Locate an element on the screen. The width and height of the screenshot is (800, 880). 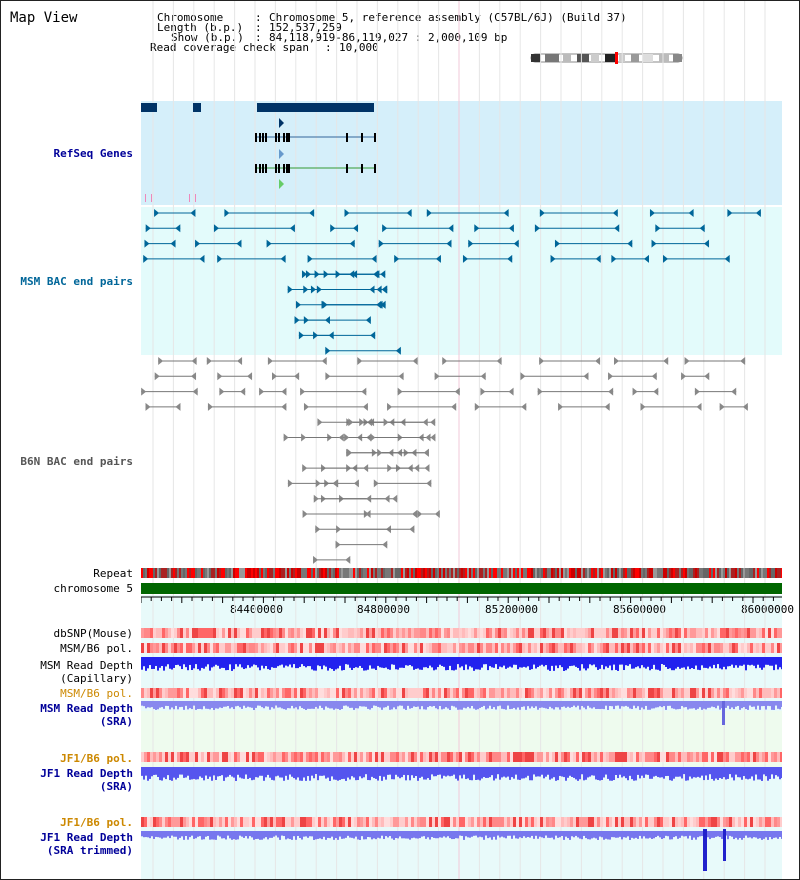
map-view-title: Map View is located at coordinates (44, 18).